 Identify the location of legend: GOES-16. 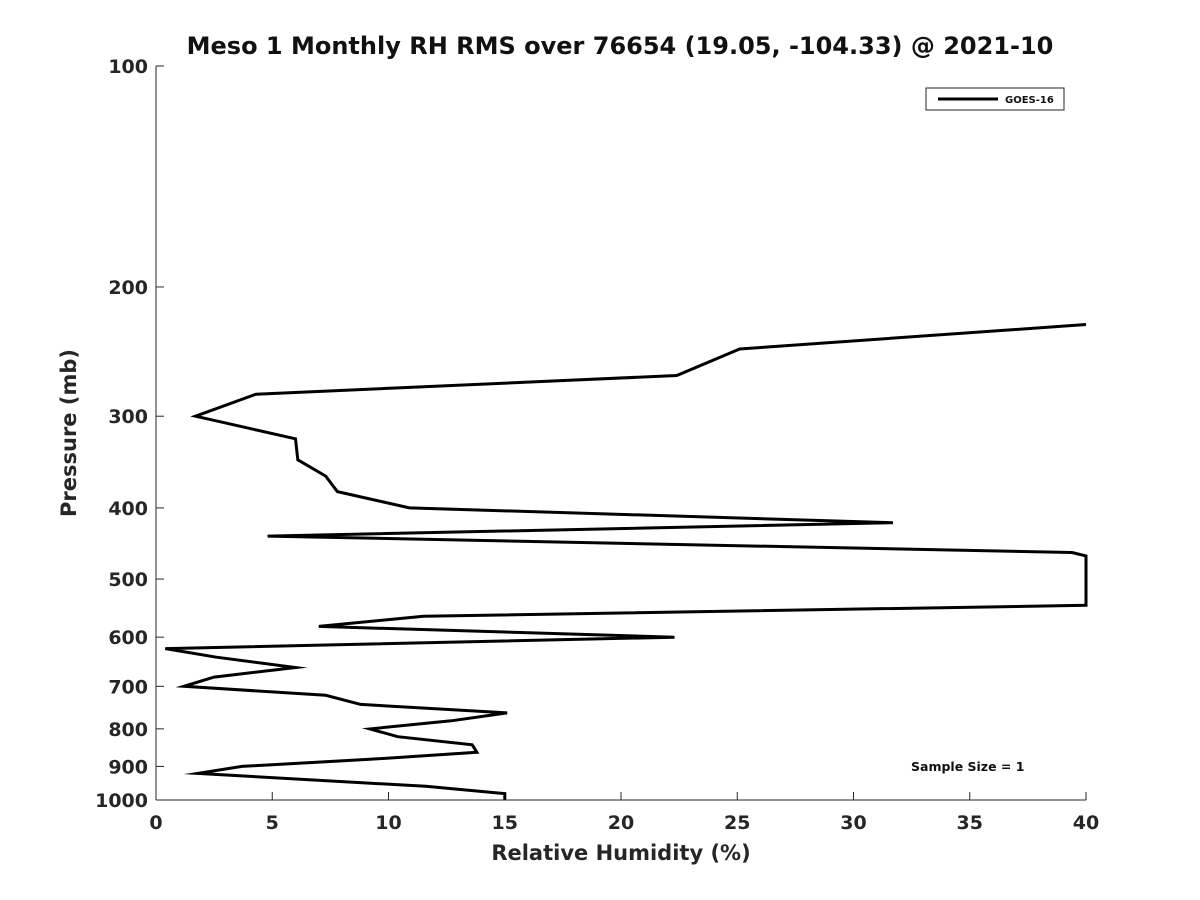
(995, 99).